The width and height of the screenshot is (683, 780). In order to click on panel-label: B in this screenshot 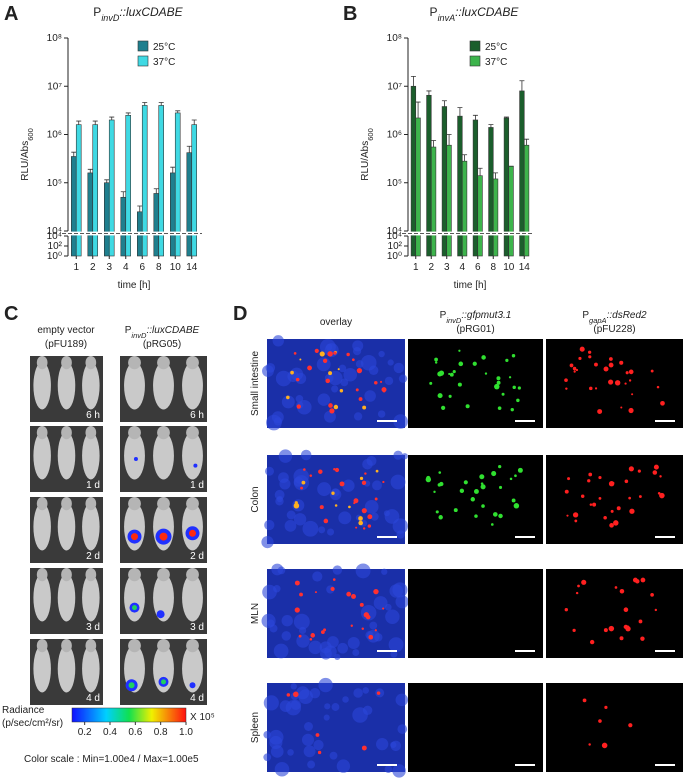, I will do `click(350, 14)`.